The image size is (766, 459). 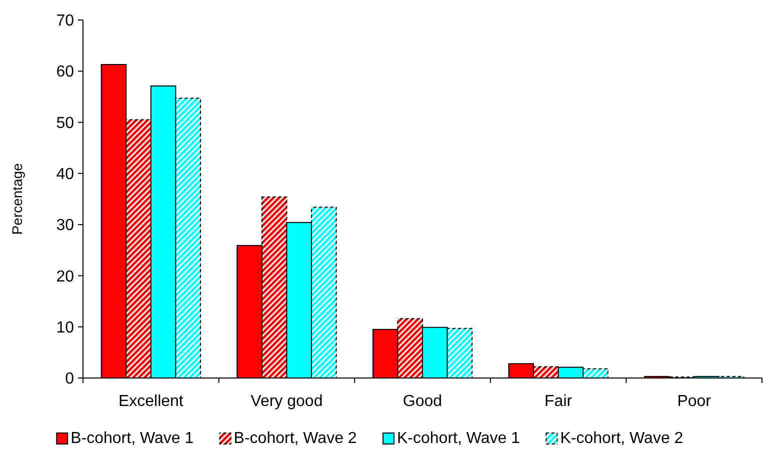 I want to click on x-tick-label: Fair, so click(x=558, y=401).